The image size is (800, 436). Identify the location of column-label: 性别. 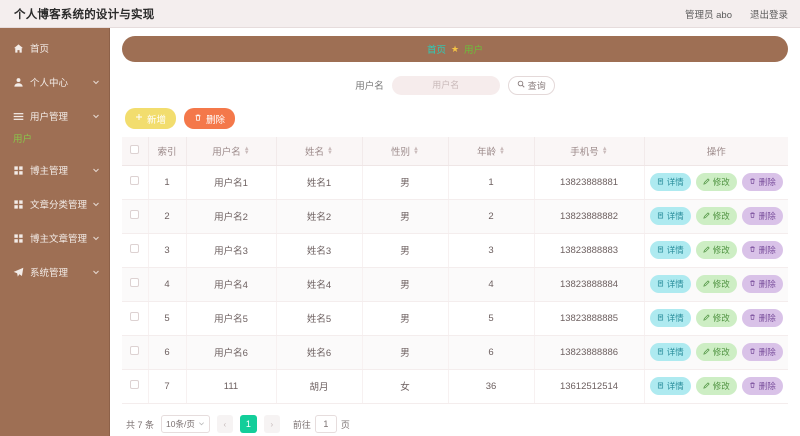
(401, 152).